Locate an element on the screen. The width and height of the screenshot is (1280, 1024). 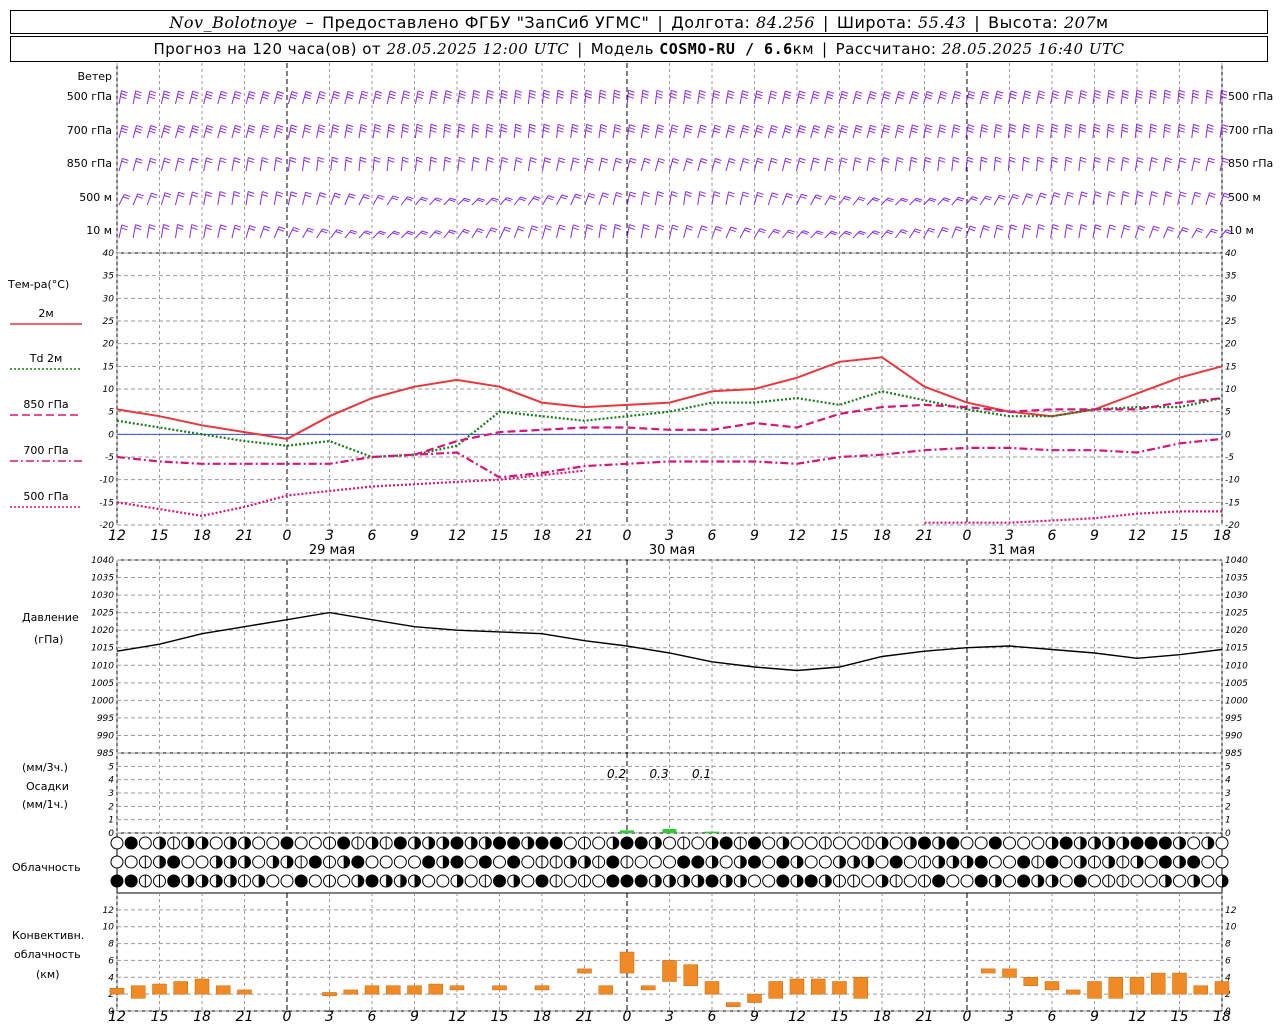
hour-label-top: 18 is located at coordinates (1222, 536).